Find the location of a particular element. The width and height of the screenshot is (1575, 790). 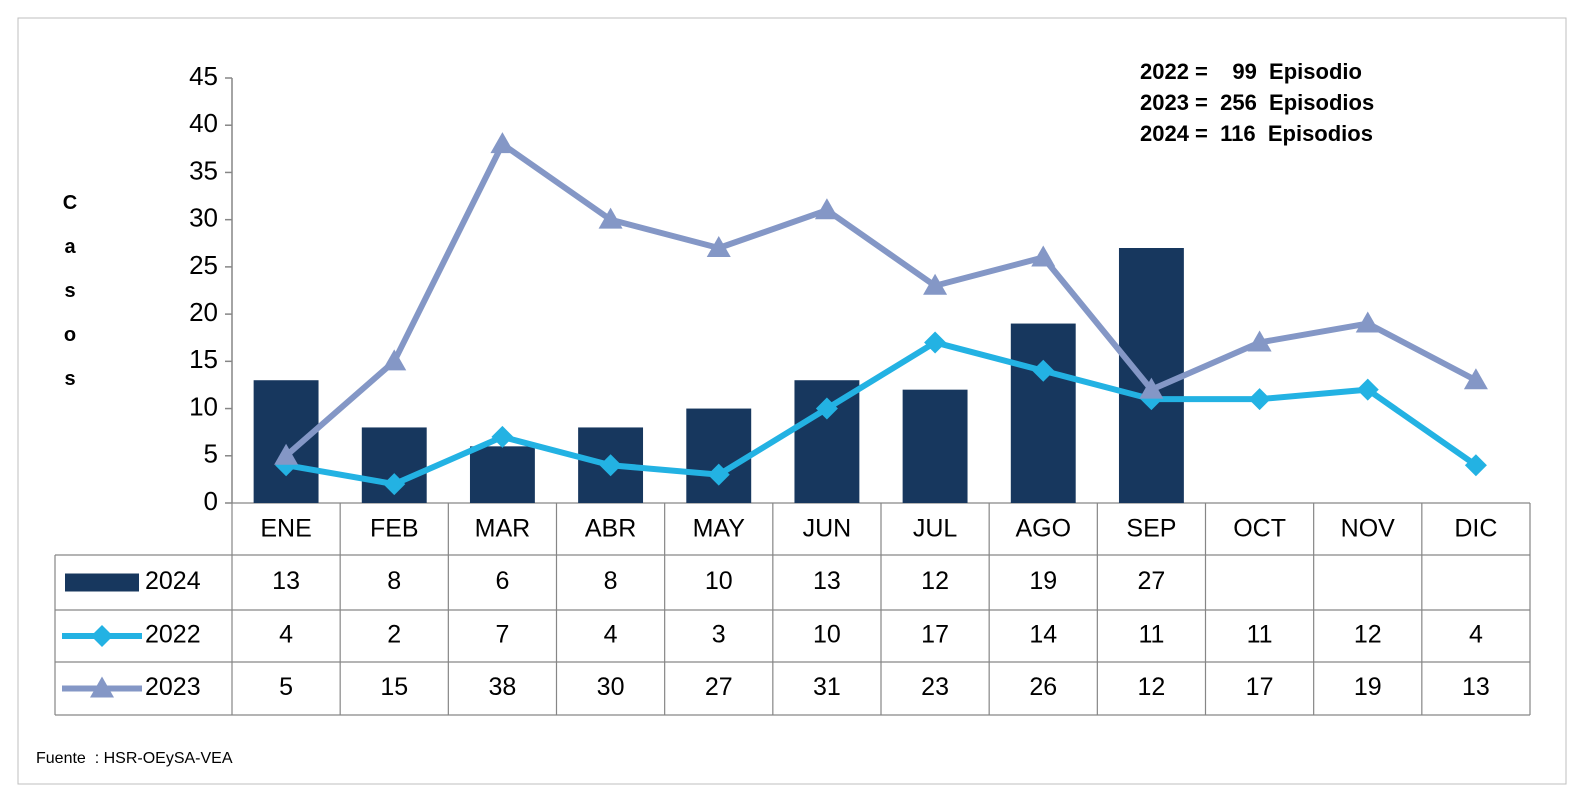

table-value: 14 is located at coordinates (1043, 635).